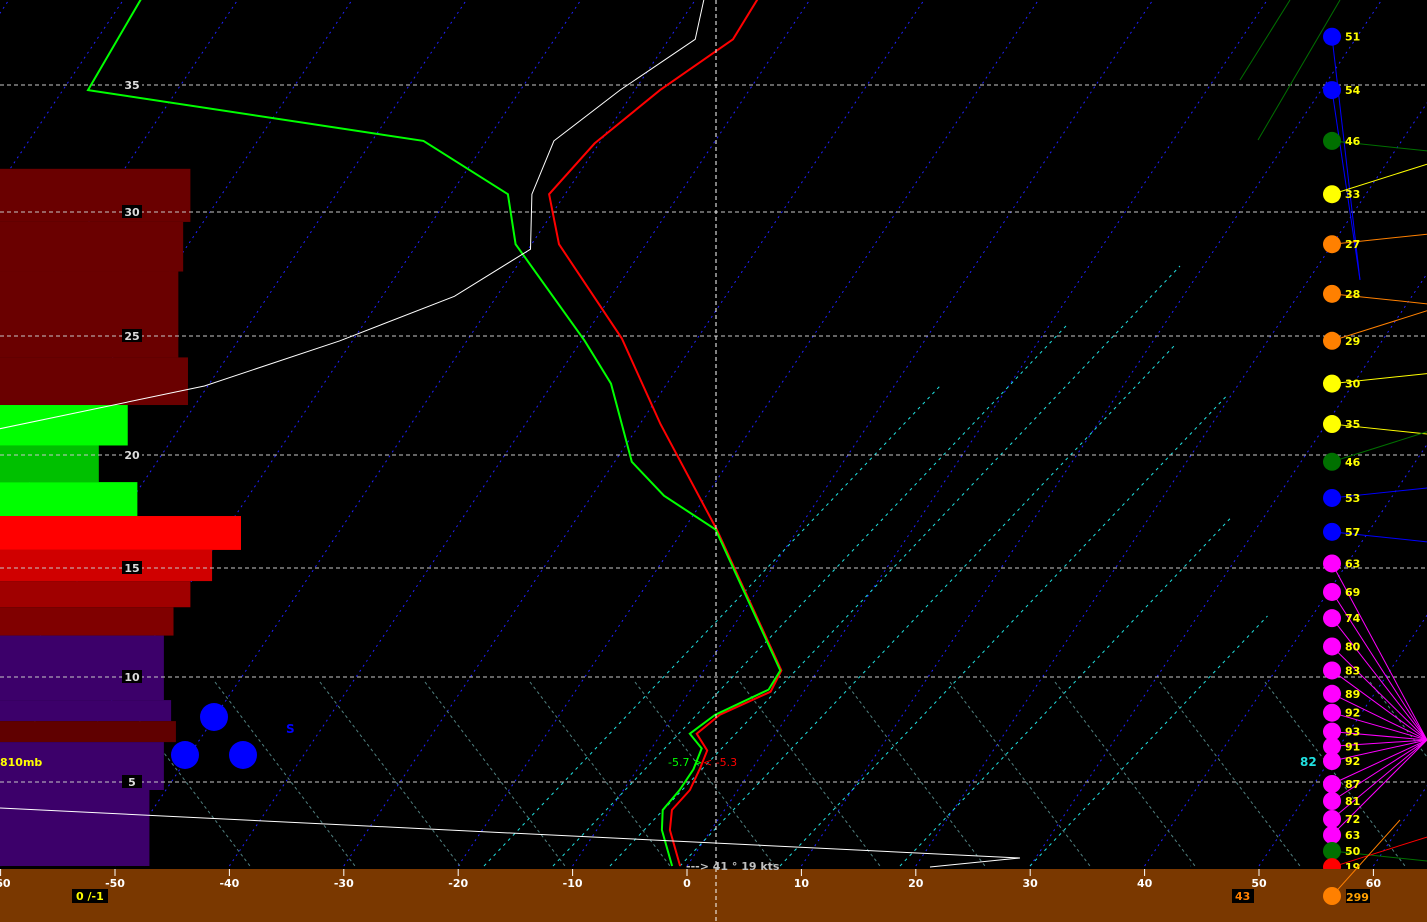 This screenshot has width=1427, height=922. What do you see at coordinates (733, 866) in the screenshot?
I see `surface-wind-readout: ---> 41 ° 19 kts` at bounding box center [733, 866].